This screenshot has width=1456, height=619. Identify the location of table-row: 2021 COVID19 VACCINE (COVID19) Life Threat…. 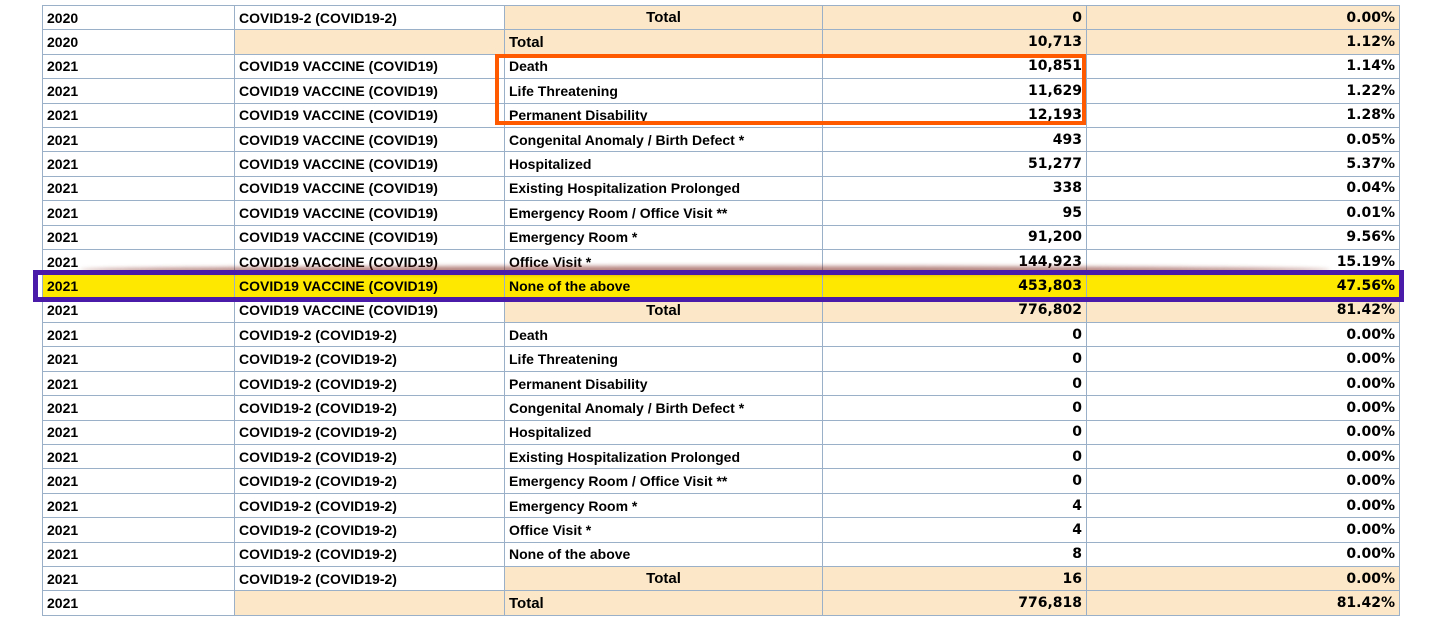
(721, 91).